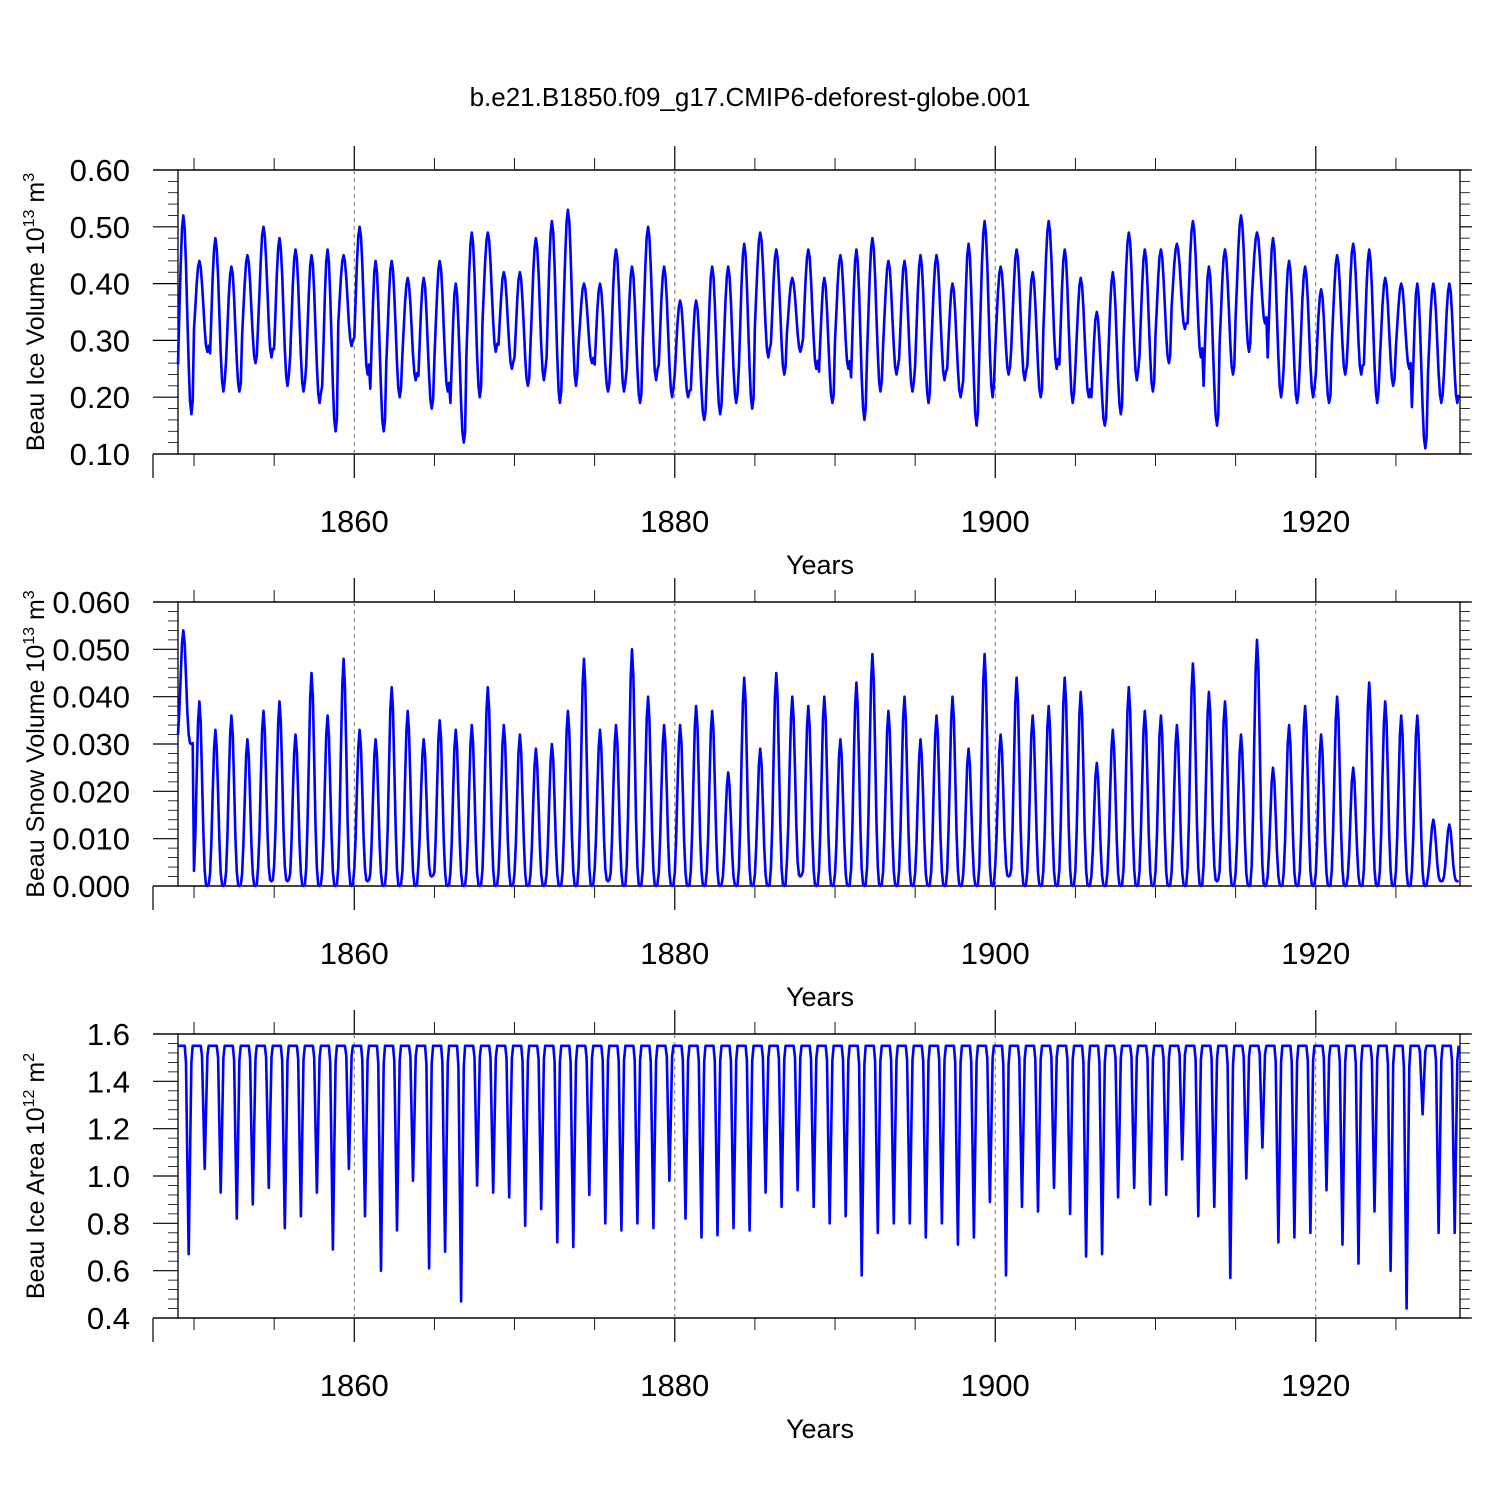  What do you see at coordinates (100, 170) in the screenshot?
I see `y-tick-label: 0.60` at bounding box center [100, 170].